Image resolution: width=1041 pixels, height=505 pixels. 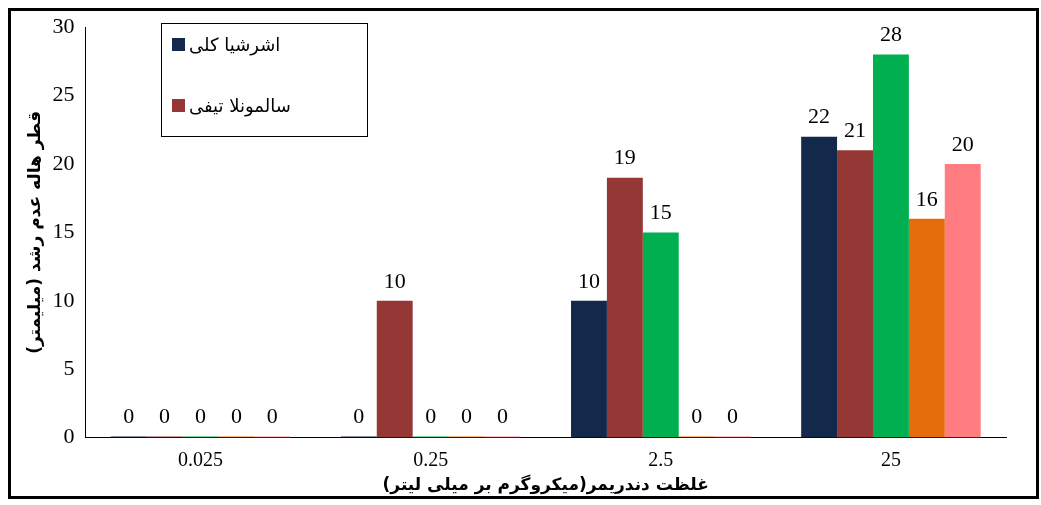 What do you see at coordinates (63, 162) in the screenshot?
I see `y-tick-label: 20` at bounding box center [63, 162].